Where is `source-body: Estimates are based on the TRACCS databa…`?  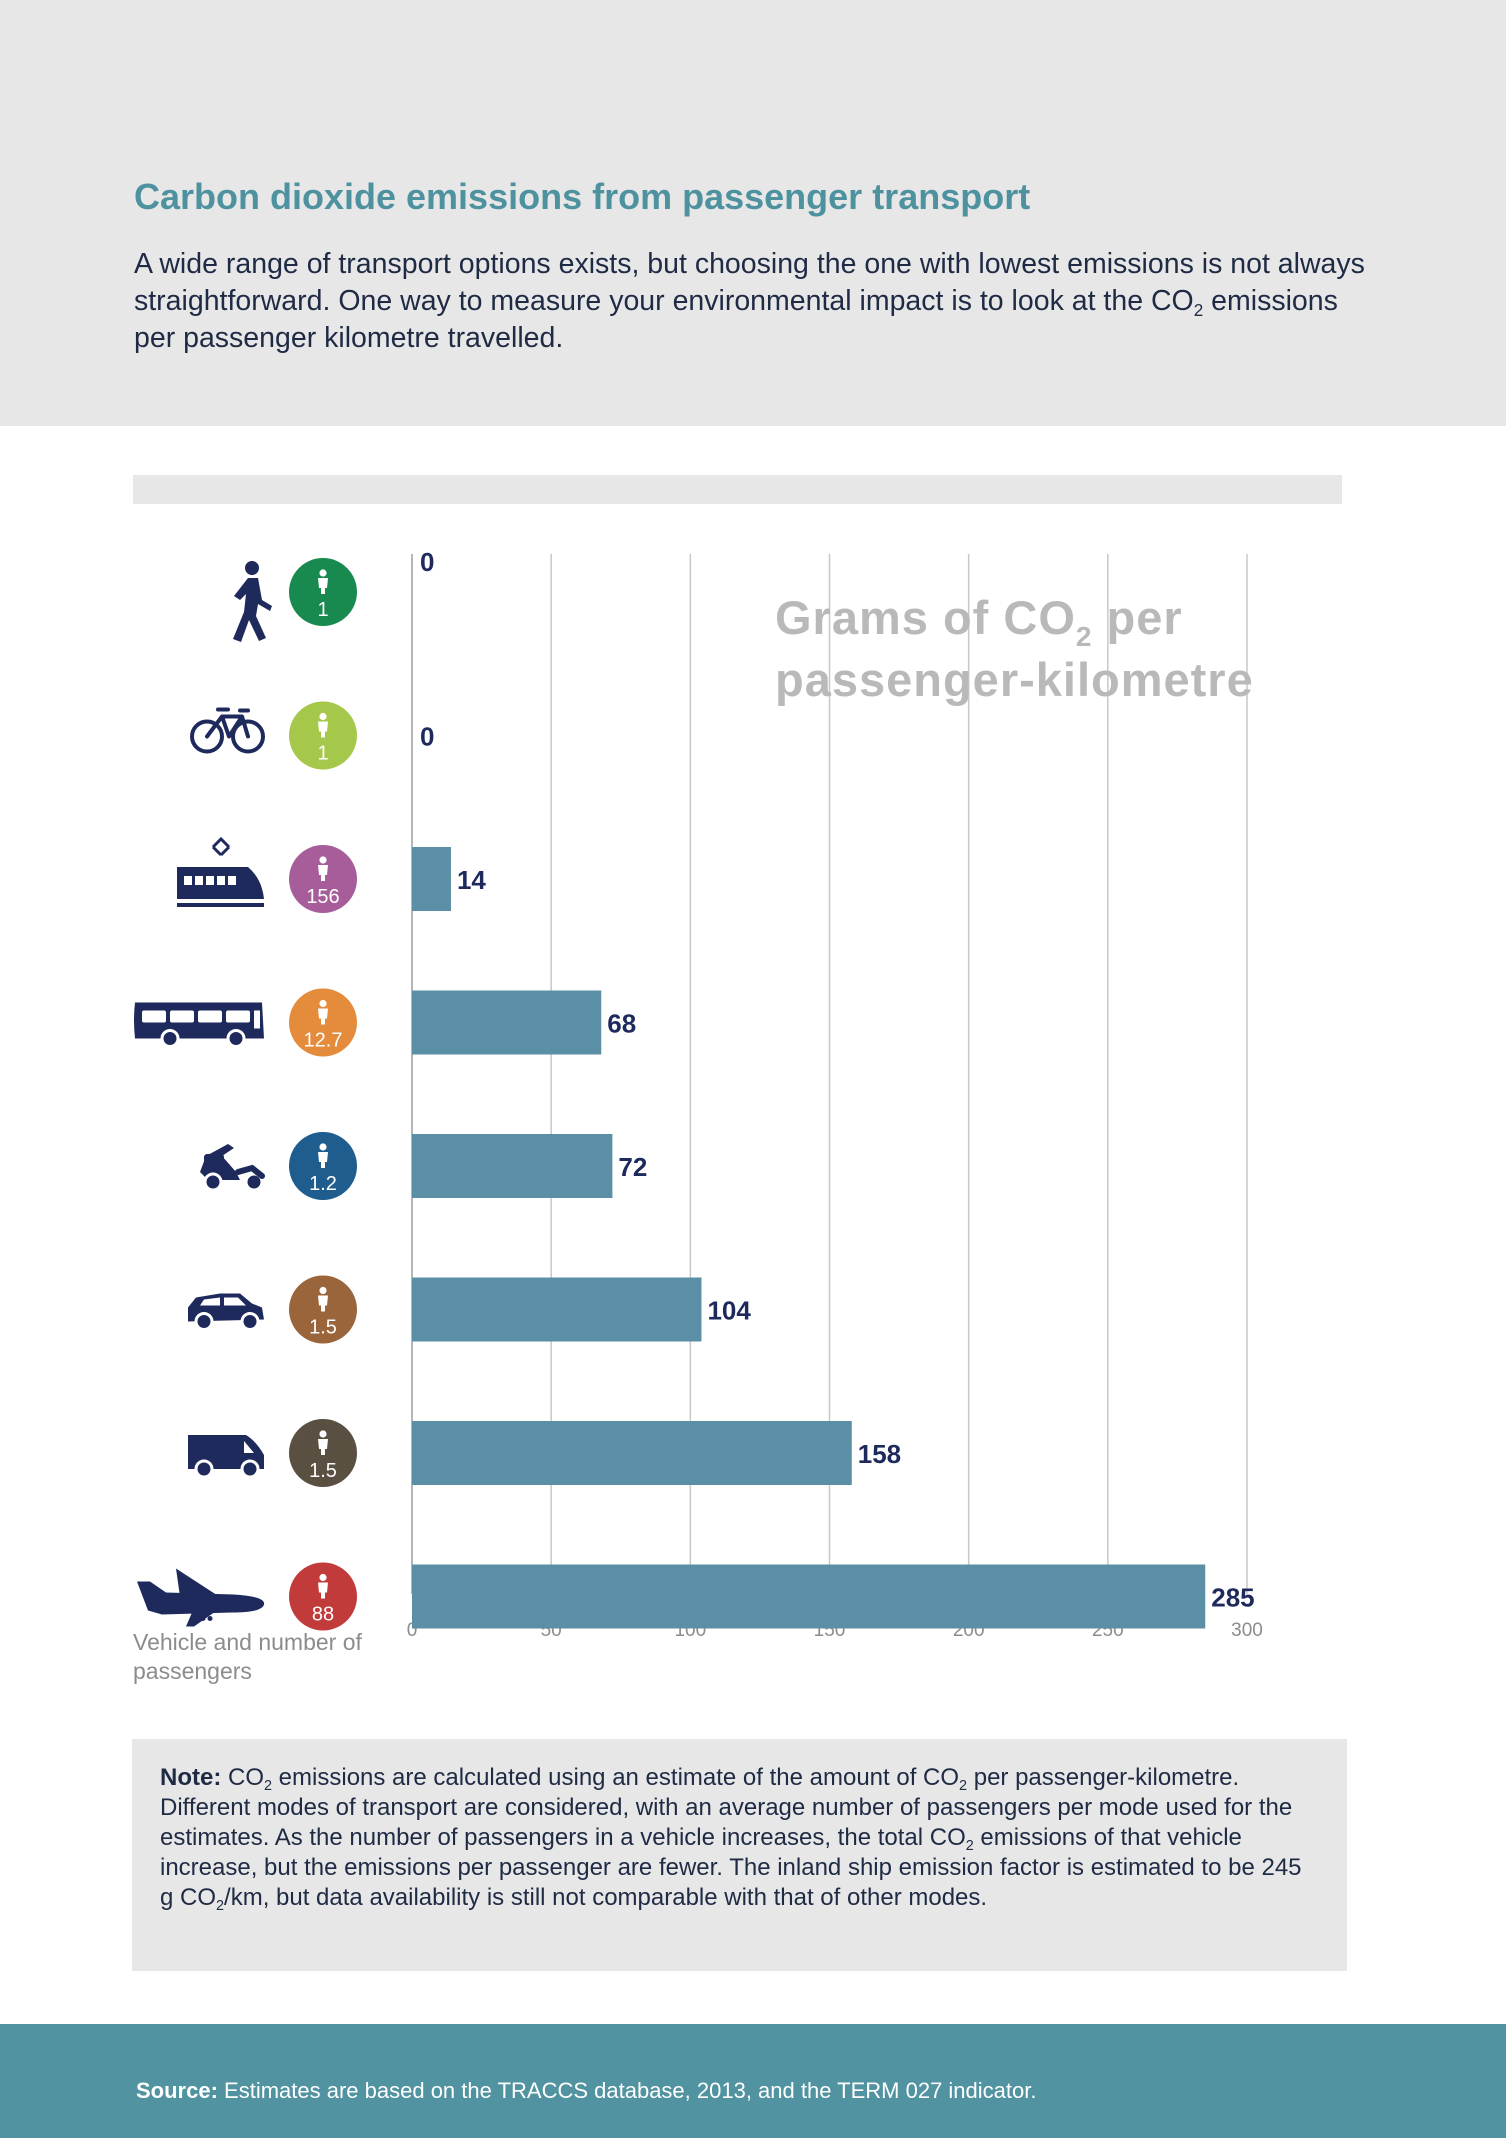
source-body: Estimates are based on the TRACCS databa… is located at coordinates (627, 2090).